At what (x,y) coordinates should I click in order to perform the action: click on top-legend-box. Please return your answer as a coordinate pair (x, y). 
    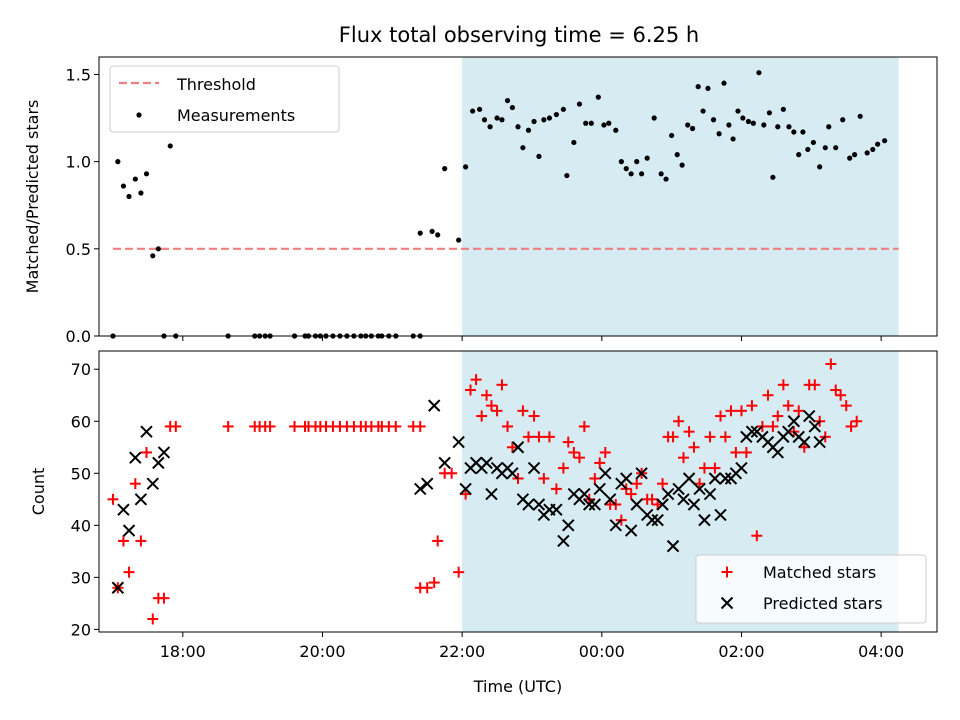
    Looking at the image, I should click on (224, 99).